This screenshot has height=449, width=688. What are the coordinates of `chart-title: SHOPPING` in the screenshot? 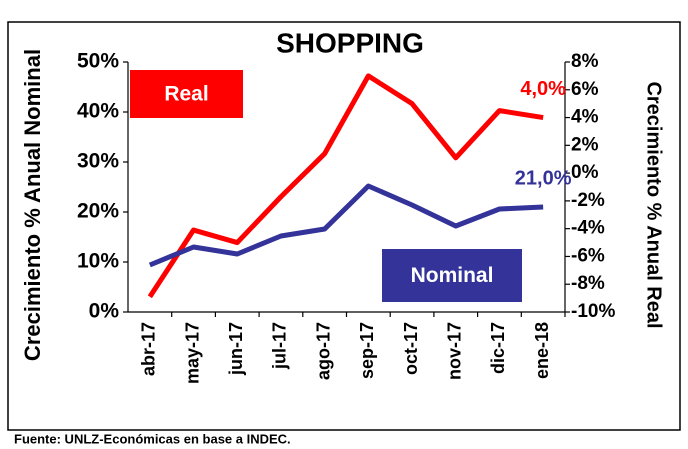 It's located at (350, 42).